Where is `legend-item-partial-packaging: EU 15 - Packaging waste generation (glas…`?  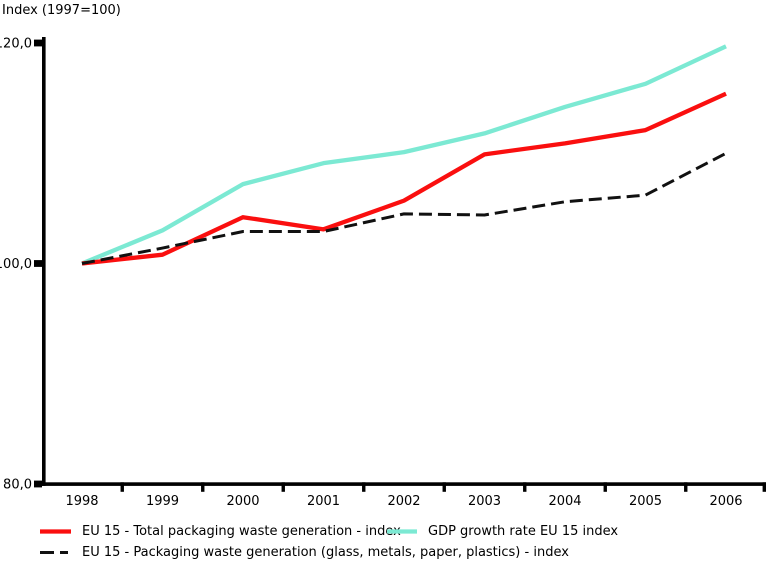
legend-item-partial-packaging: EU 15 - Packaging waste generation (glas… is located at coordinates (304, 552).